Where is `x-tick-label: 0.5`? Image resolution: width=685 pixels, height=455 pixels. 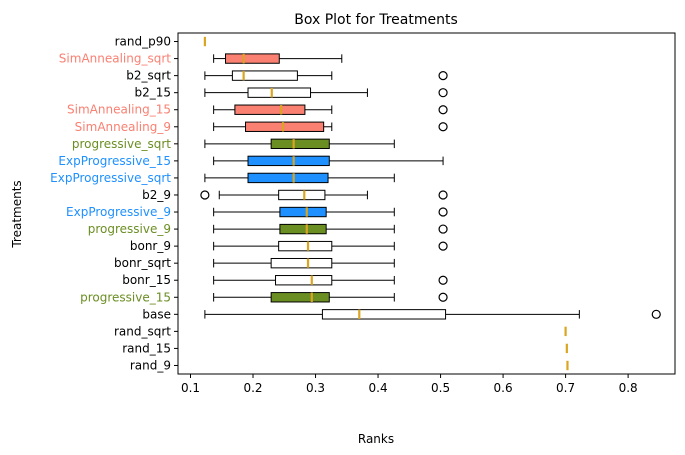 x-tick-label: 0.5 is located at coordinates (440, 388).